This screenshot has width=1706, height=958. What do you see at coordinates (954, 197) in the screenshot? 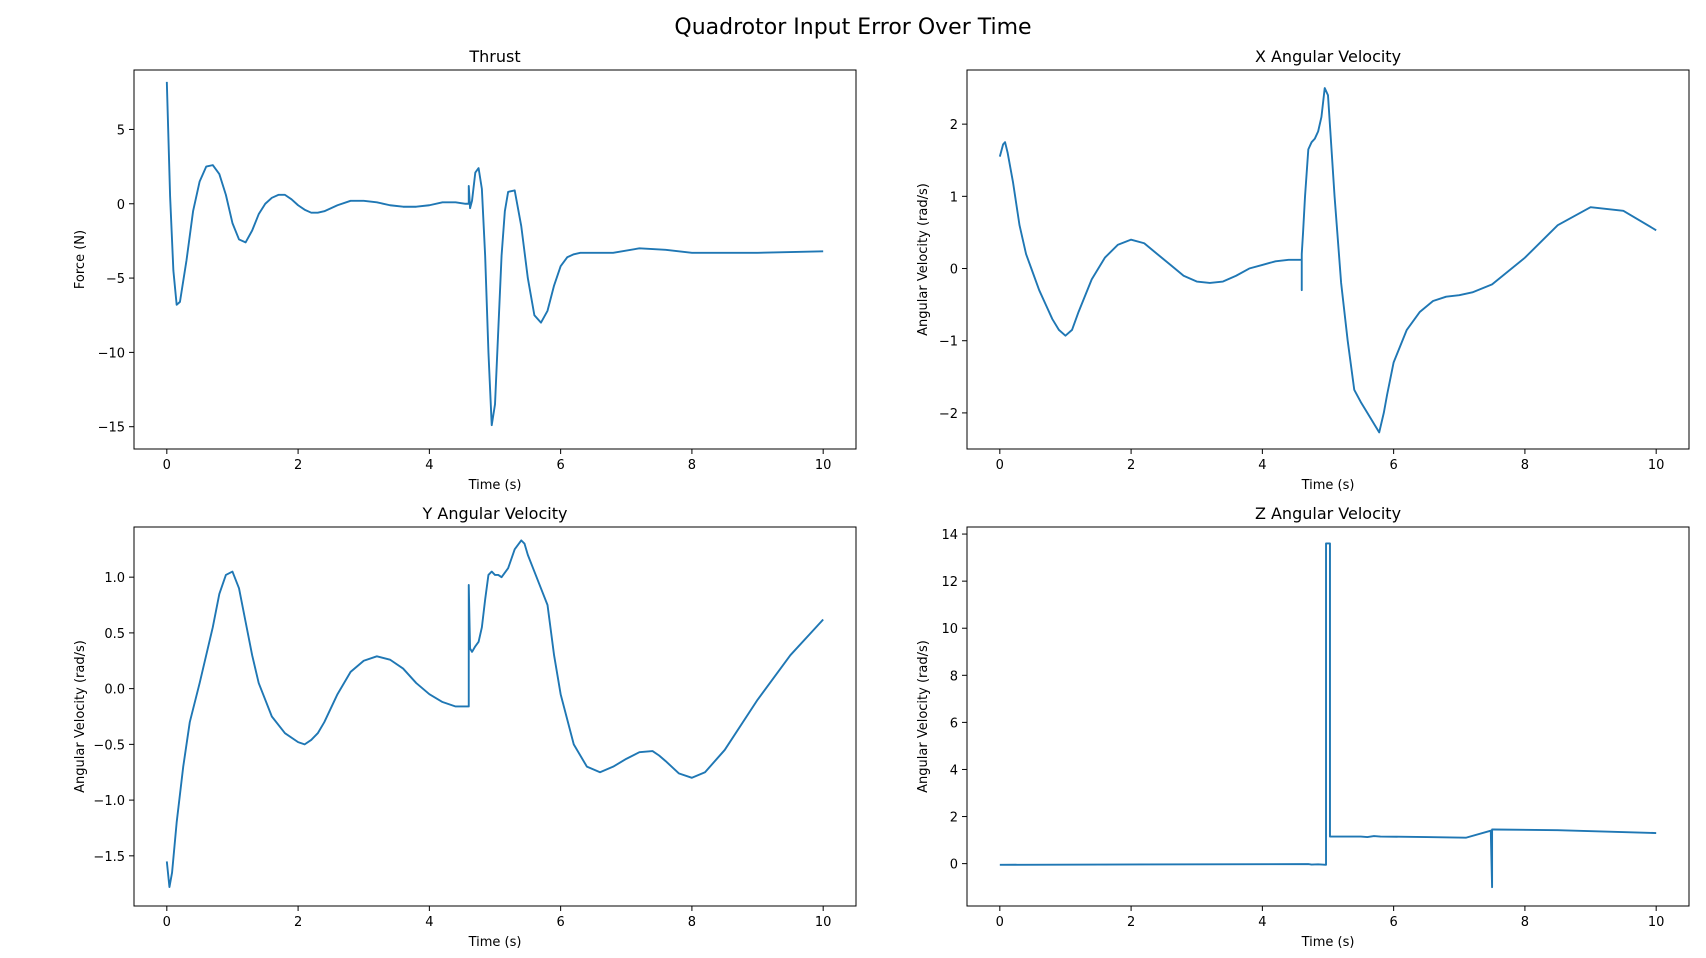
I see `y-tick-label: 1` at bounding box center [954, 197].